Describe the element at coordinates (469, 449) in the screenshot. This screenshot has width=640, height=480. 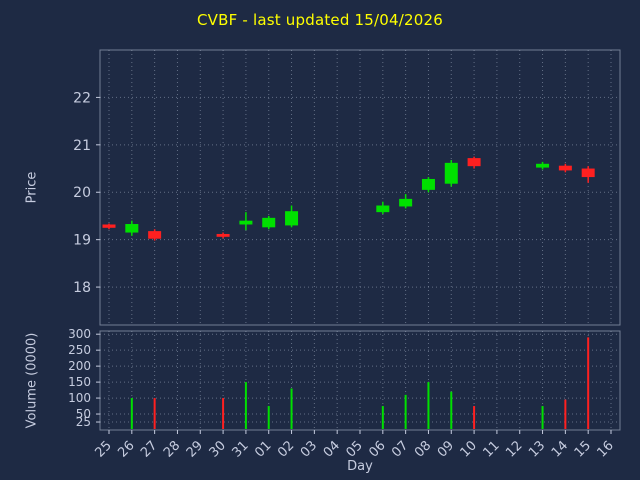
I see `day-tick-label: 10` at that location.